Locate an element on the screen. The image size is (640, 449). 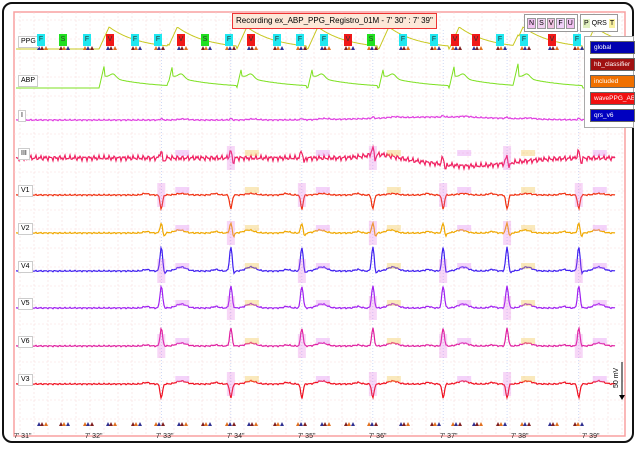
class-toggle-n: N is located at coordinates (532, 23).